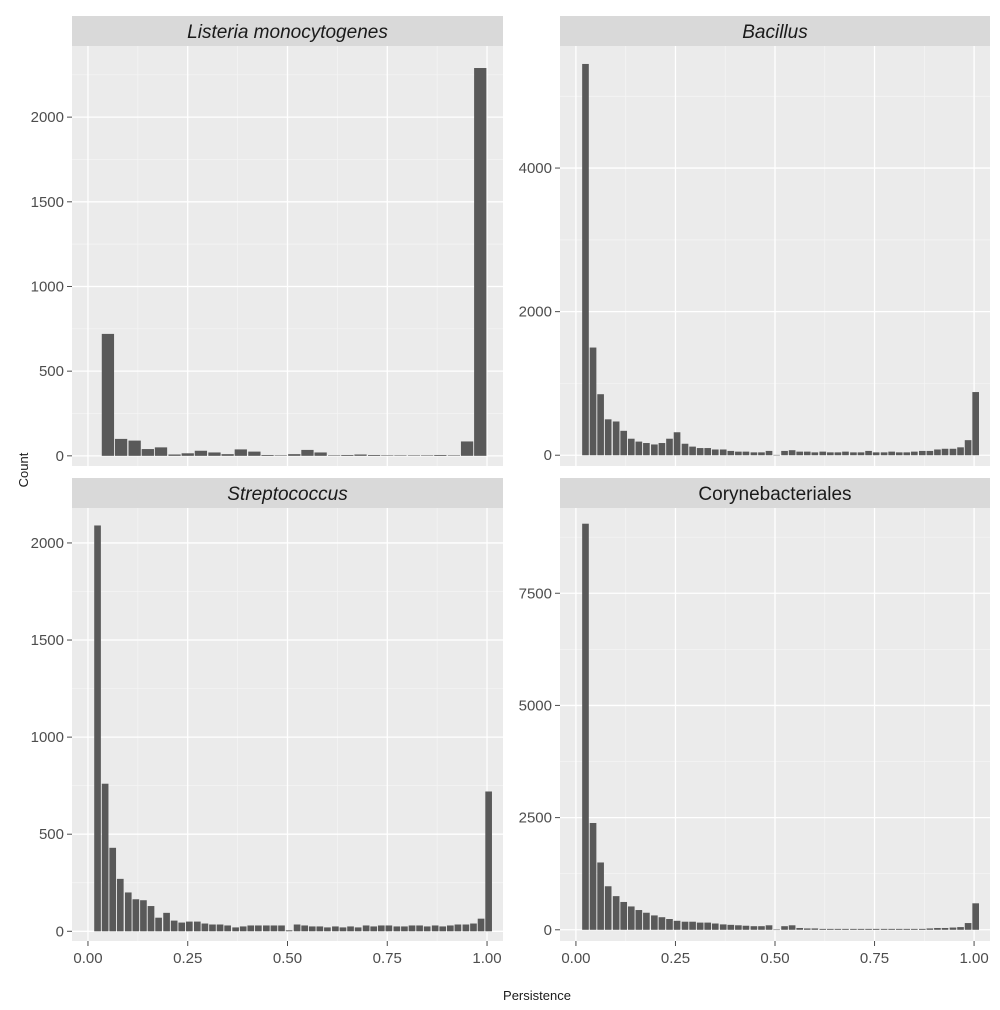  What do you see at coordinates (535, 818) in the screenshot?
I see `y-tick-label: 2500` at bounding box center [535, 818].